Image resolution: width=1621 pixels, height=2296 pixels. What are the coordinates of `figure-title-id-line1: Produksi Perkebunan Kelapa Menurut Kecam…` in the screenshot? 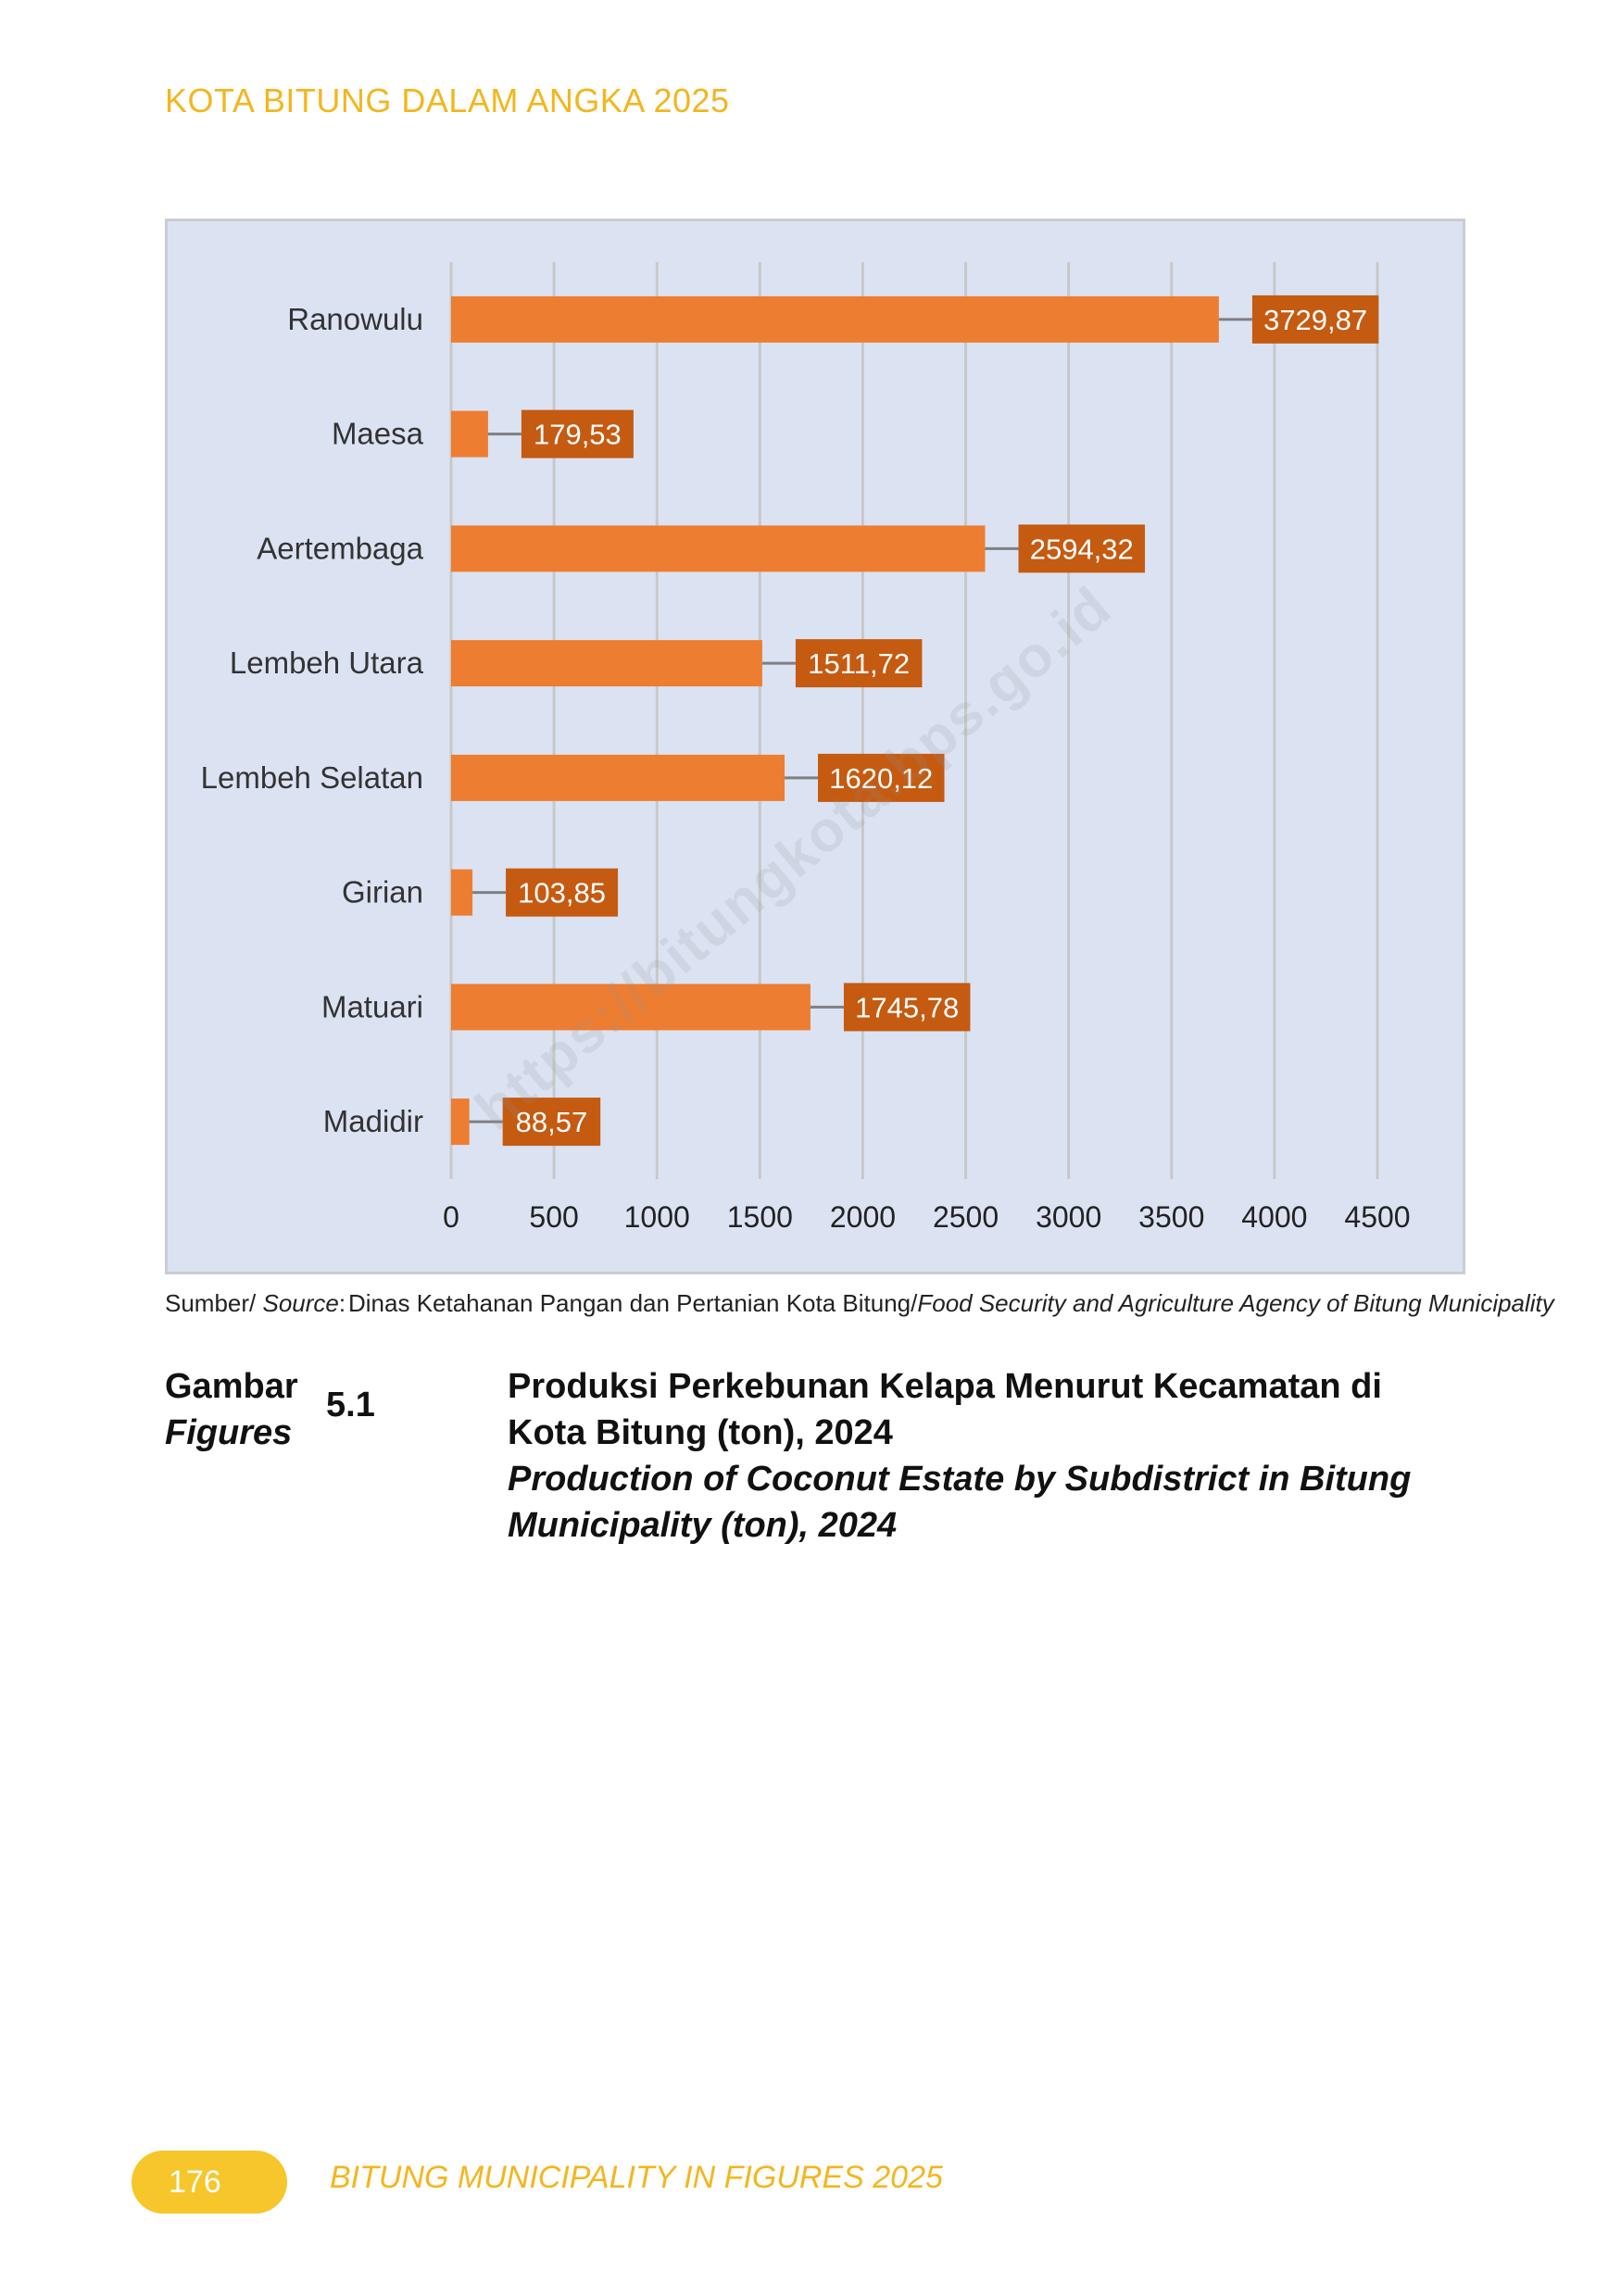 It's located at (945, 1386).